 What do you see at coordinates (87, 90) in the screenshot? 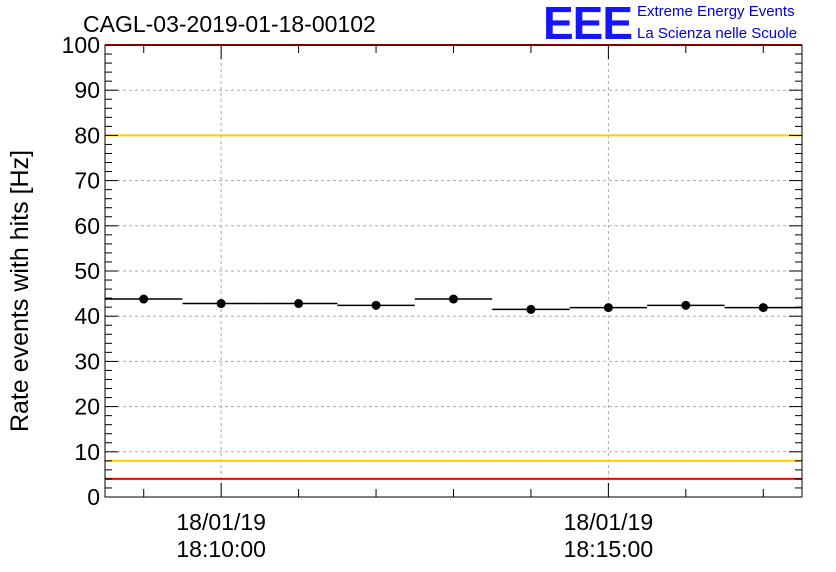
I see `y-tick-label: 90` at bounding box center [87, 90].